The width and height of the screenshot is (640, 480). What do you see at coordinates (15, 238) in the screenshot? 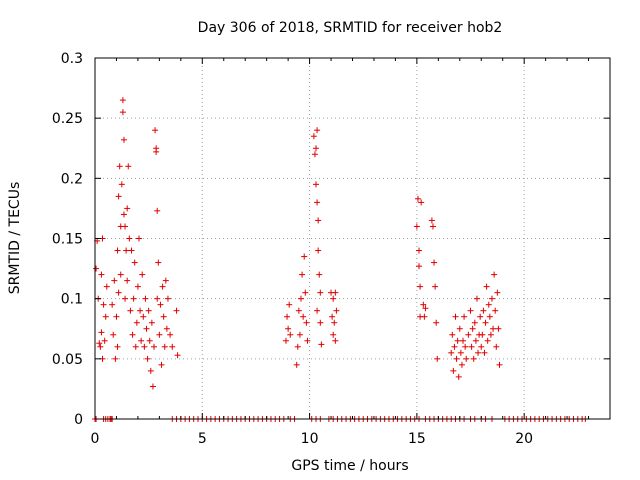
I see `y-axis-label: SRMTID / TECUs` at bounding box center [15, 238].